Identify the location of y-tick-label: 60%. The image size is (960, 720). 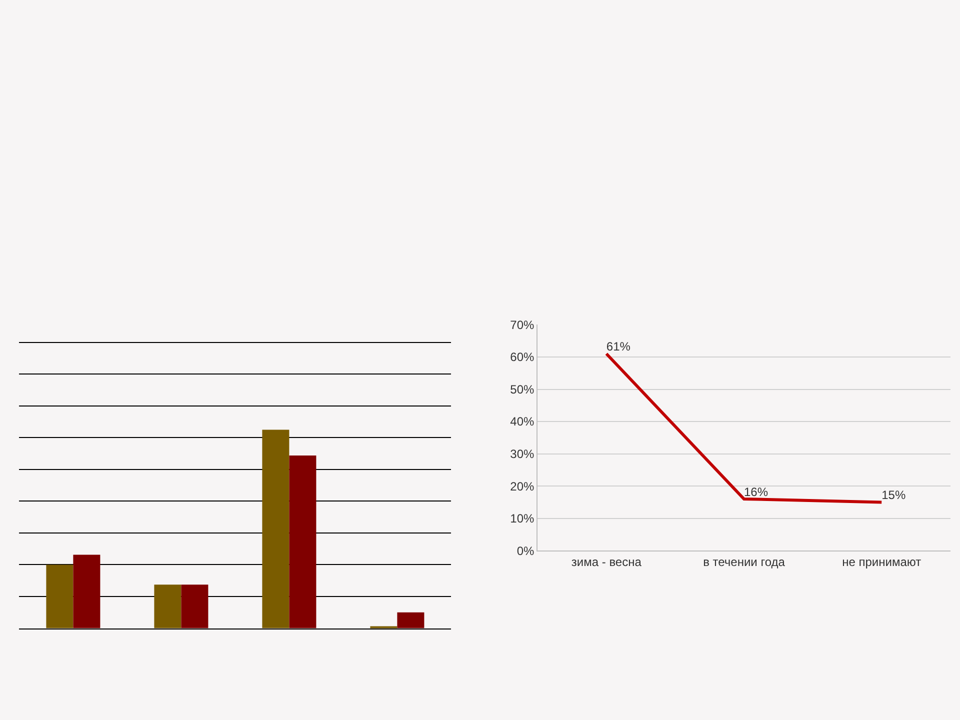
(522, 357).